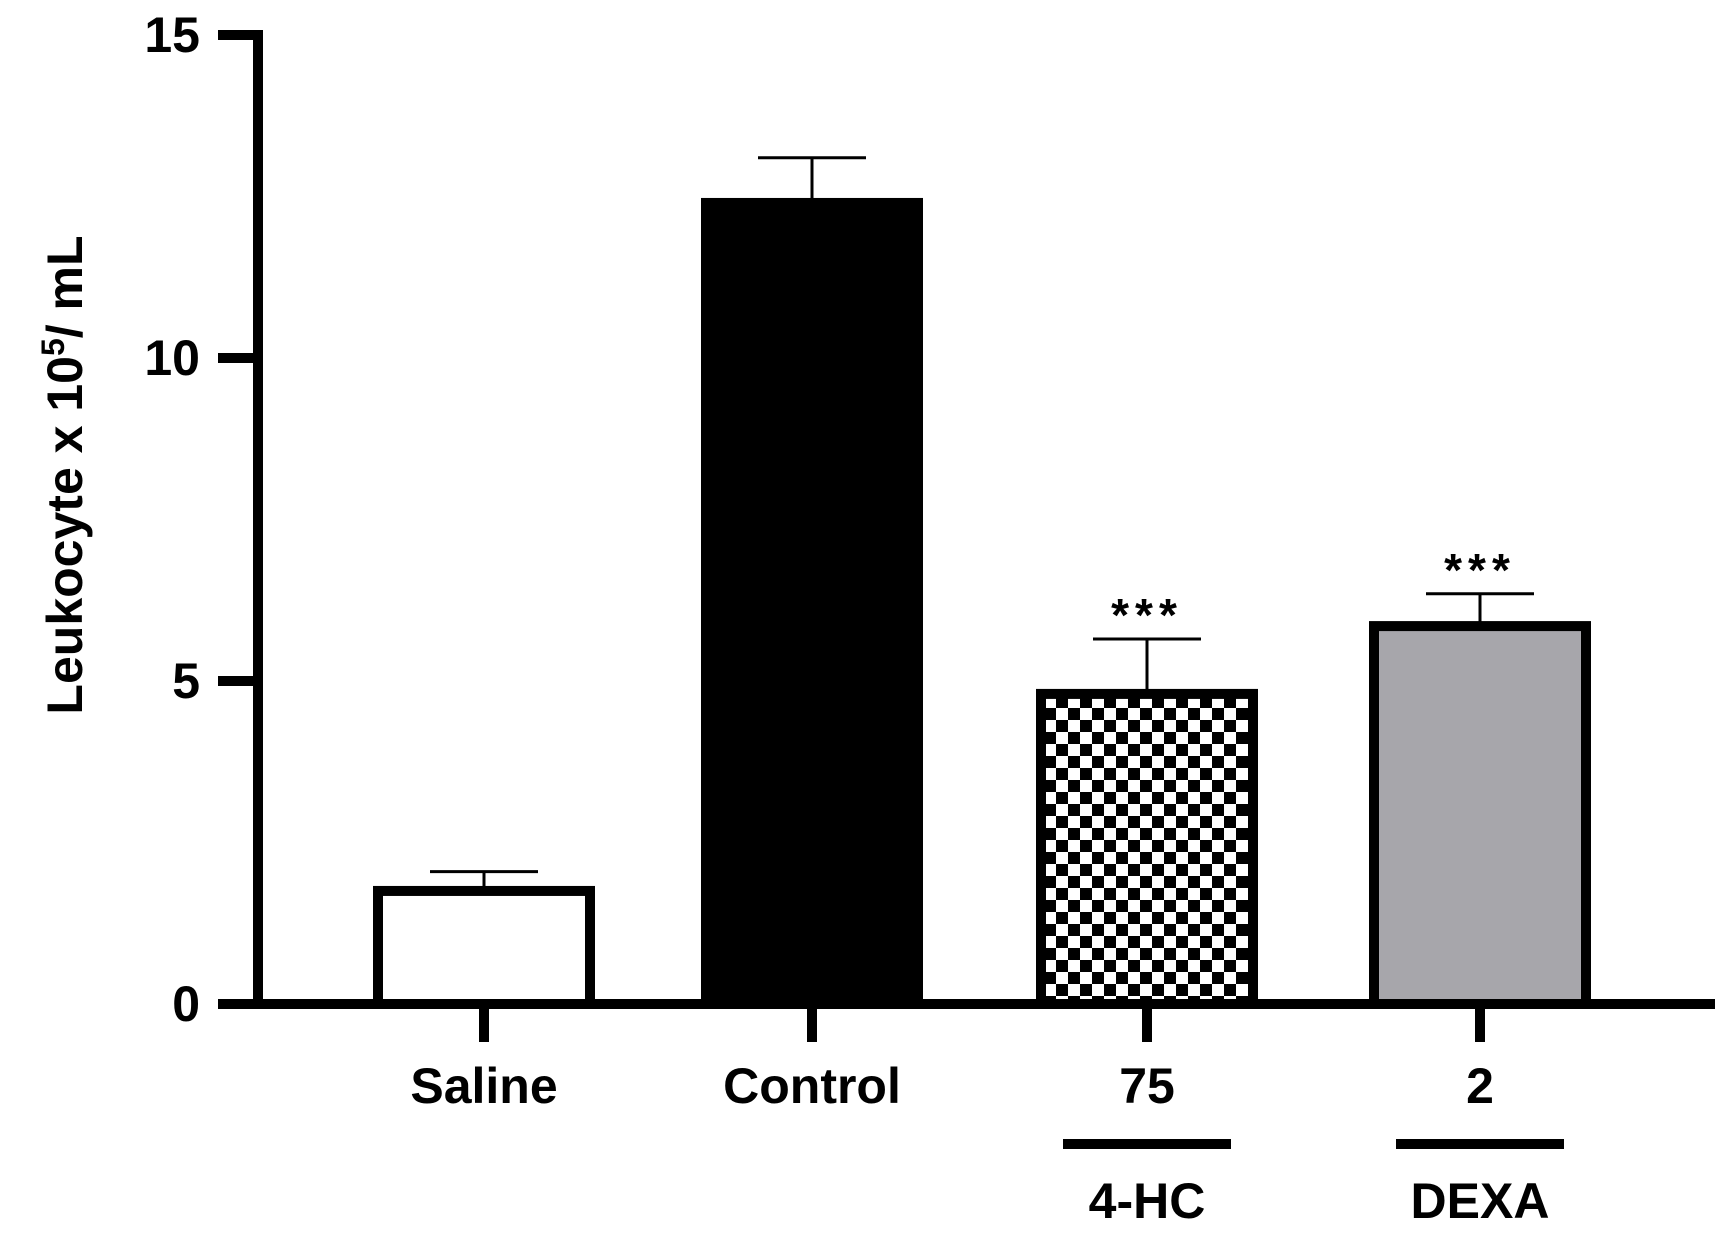 The width and height of the screenshot is (1719, 1242). Describe the element at coordinates (1480, 1201) in the screenshot. I see `group-label: DEXA` at that location.